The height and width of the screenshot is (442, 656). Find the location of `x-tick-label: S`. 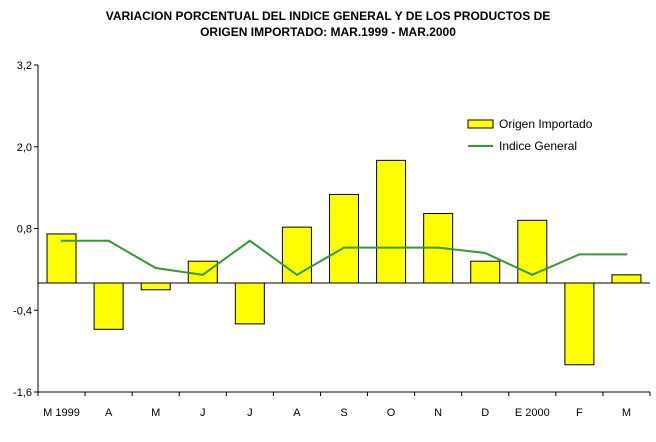

x-tick-label: S is located at coordinates (343, 413).